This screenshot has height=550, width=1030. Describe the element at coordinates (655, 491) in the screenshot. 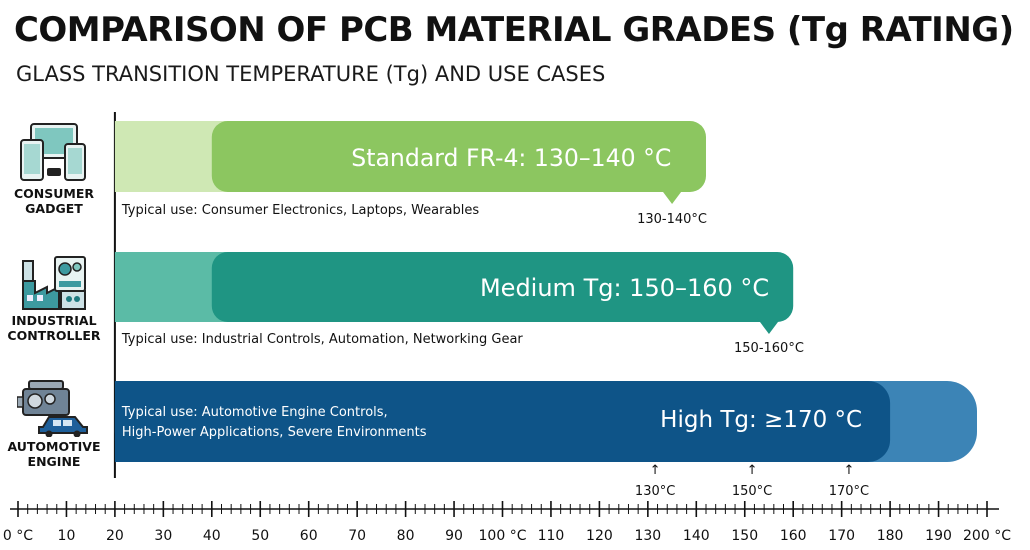

I see `marker-label-130: 130°C` at that location.